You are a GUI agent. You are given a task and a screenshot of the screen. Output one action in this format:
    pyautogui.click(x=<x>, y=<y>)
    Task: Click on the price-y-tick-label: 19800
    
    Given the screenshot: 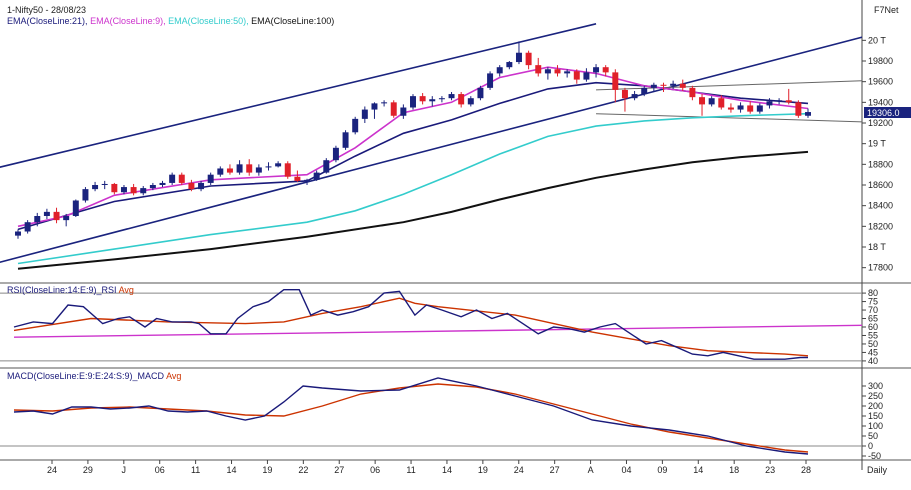 What is the action you would take?
    pyautogui.click(x=880, y=61)
    